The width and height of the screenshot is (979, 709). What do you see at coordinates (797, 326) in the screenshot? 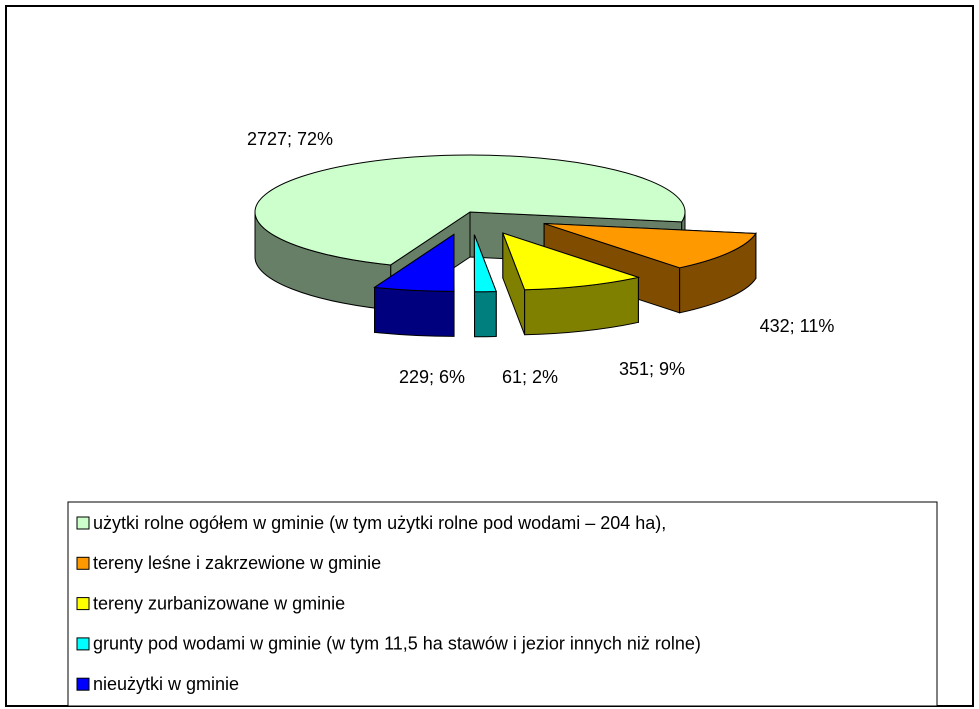
I see `data-label: 432; 11%` at bounding box center [797, 326].